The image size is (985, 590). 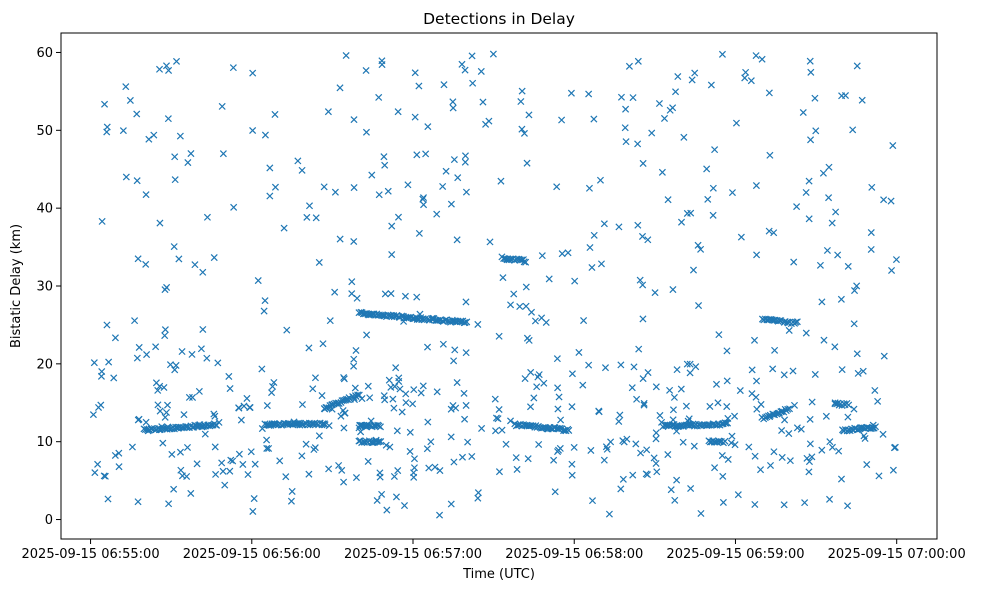 What do you see at coordinates (49, 520) in the screenshot?
I see `y-tick-label: 0` at bounding box center [49, 520].